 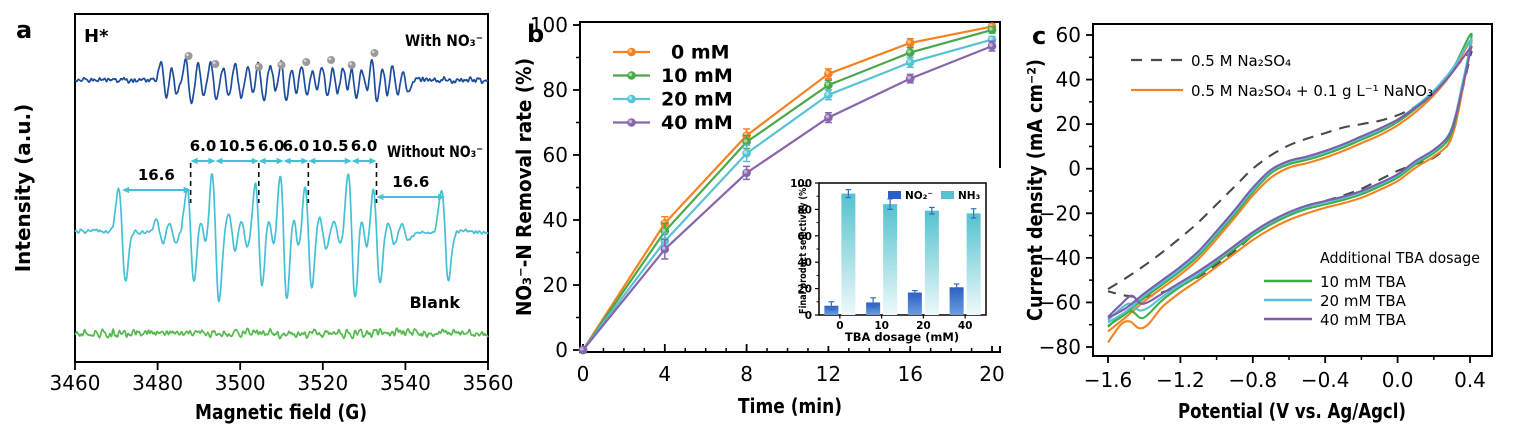 What do you see at coordinates (1180, 380) in the screenshot?
I see `x-tick-label: −1.2` at bounding box center [1180, 380].